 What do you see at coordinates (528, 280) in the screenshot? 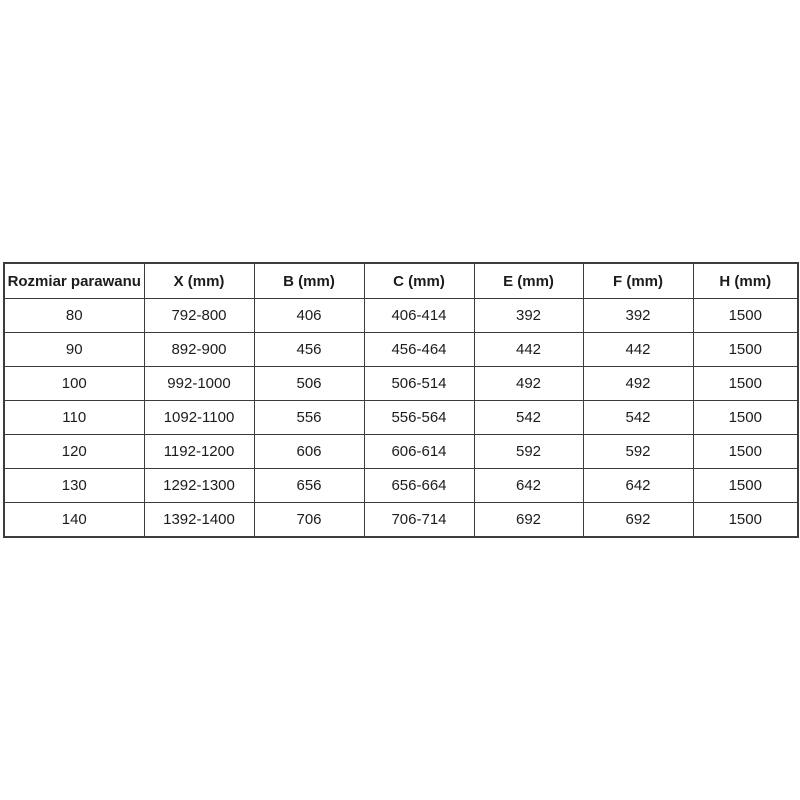
I see `column-header-e: E (mm)` at bounding box center [528, 280].